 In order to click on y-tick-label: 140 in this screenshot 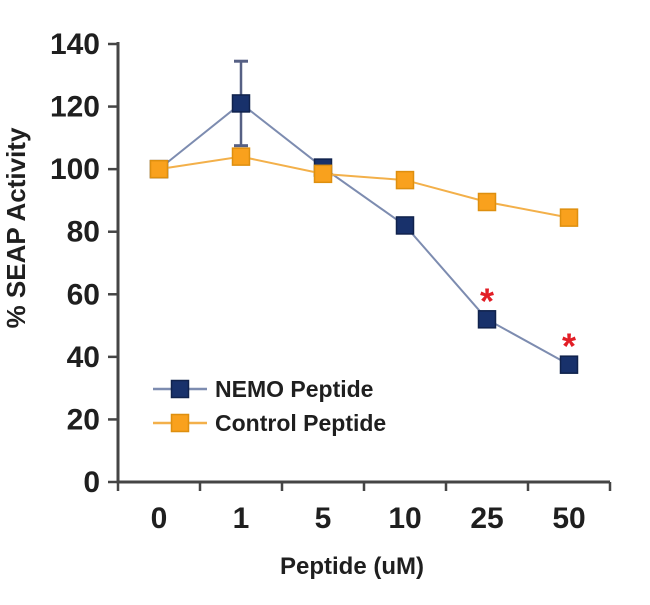, I will do `click(75, 44)`.